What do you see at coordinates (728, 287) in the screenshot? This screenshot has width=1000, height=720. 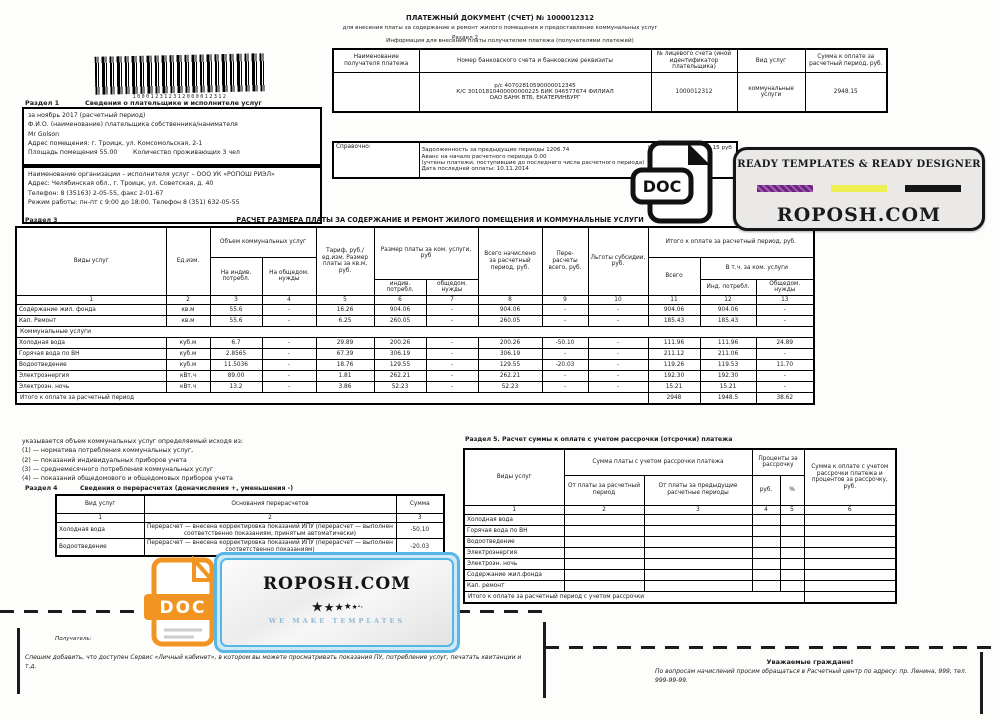 I see `col-indiv-total: Инд. потребл.` at bounding box center [728, 287].